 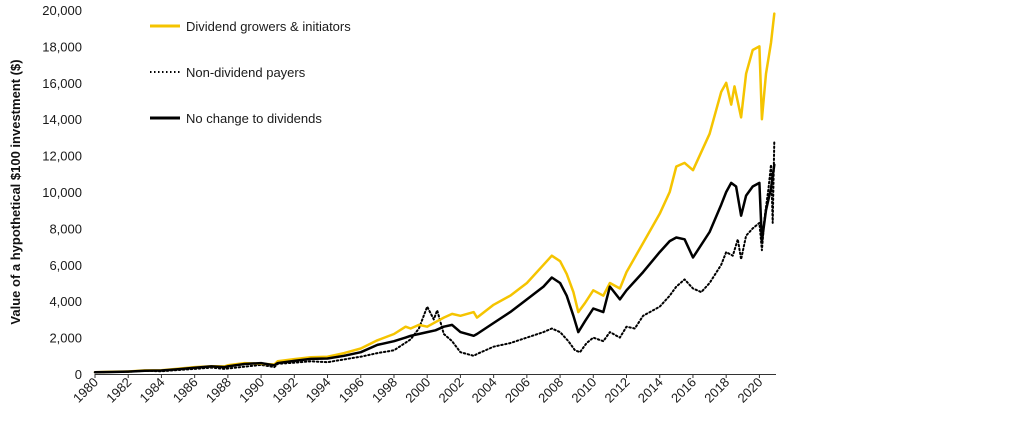 What do you see at coordinates (251, 390) in the screenshot?
I see `x-tick-label: 1990` at bounding box center [251, 390].